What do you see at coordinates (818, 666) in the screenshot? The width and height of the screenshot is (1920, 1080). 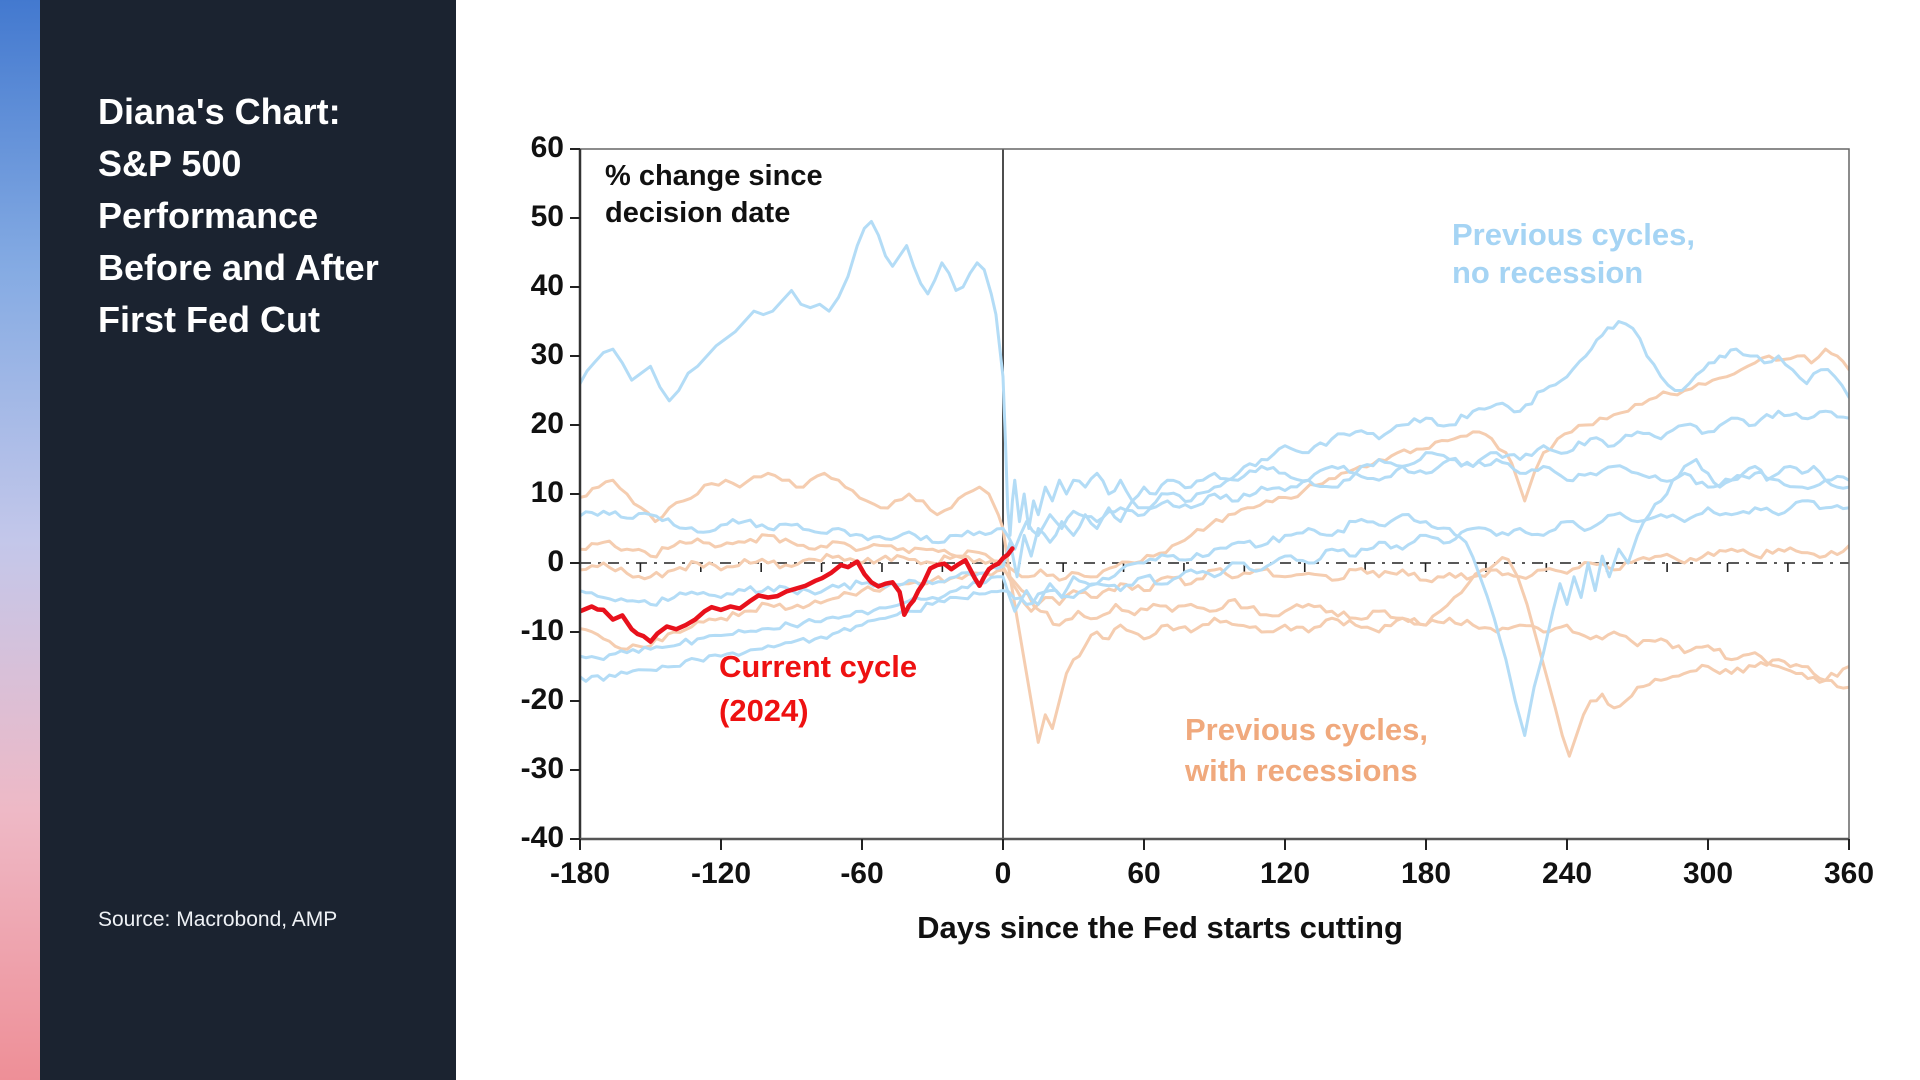 I see `annotation-current-cycle-line1: Current cycle` at bounding box center [818, 666].